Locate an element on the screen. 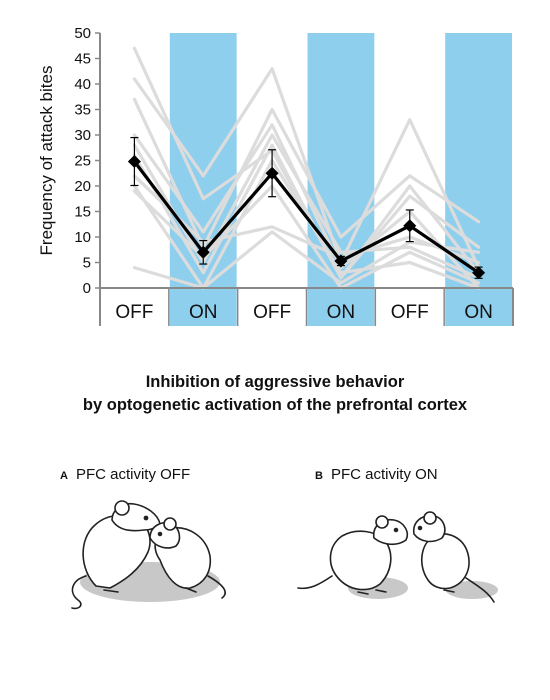 The image size is (550, 700). mouse-b2-body is located at coordinates (445, 561).